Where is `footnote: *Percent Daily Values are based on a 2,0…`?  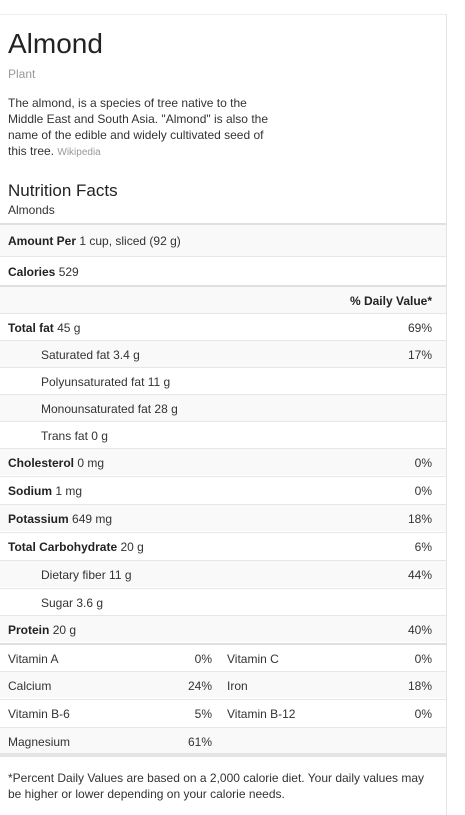
footnote: *Percent Daily Values are based on a 2,0… is located at coordinates (216, 786).